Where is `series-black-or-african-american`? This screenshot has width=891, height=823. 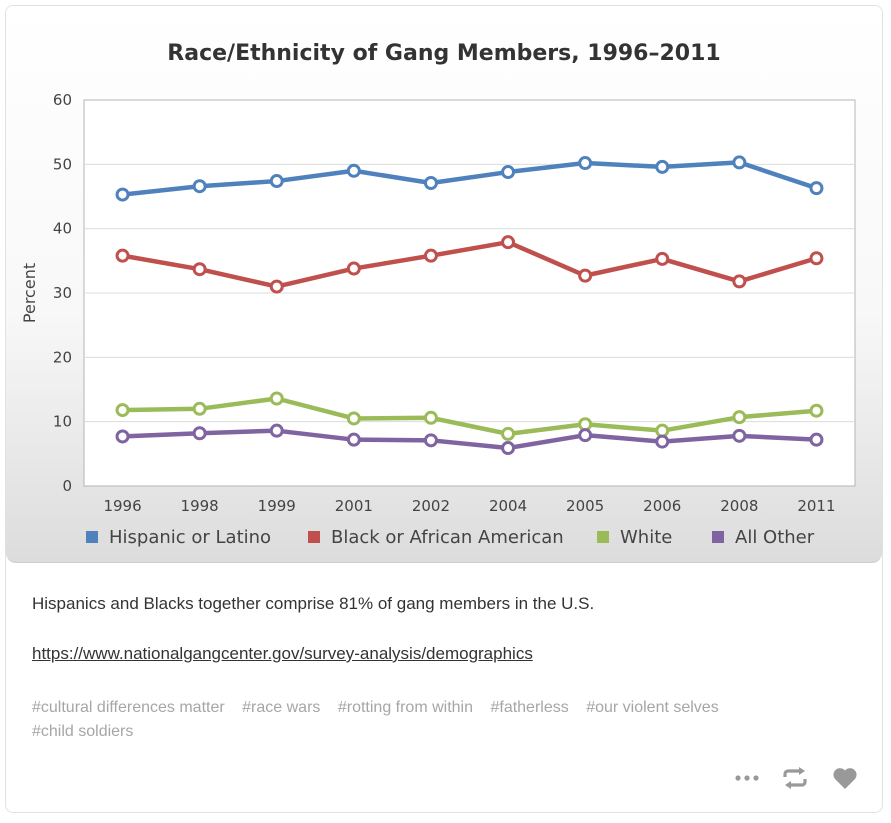
series-black-or-african-american is located at coordinates (469, 264).